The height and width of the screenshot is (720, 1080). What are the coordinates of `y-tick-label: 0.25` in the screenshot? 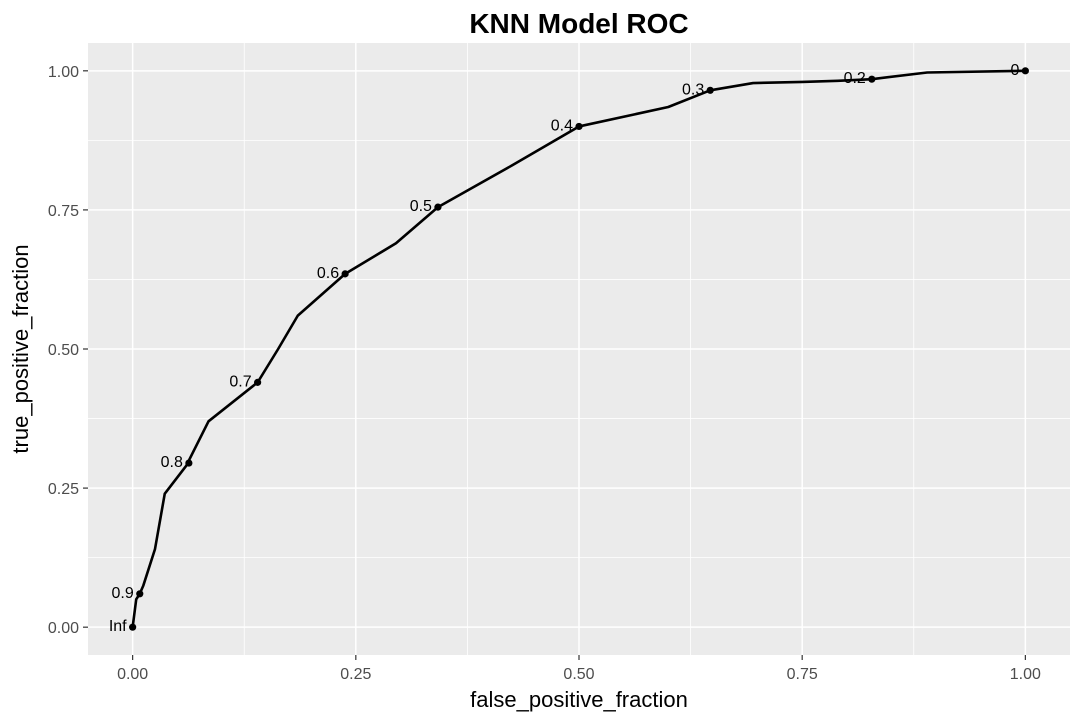 It's located at (63, 489).